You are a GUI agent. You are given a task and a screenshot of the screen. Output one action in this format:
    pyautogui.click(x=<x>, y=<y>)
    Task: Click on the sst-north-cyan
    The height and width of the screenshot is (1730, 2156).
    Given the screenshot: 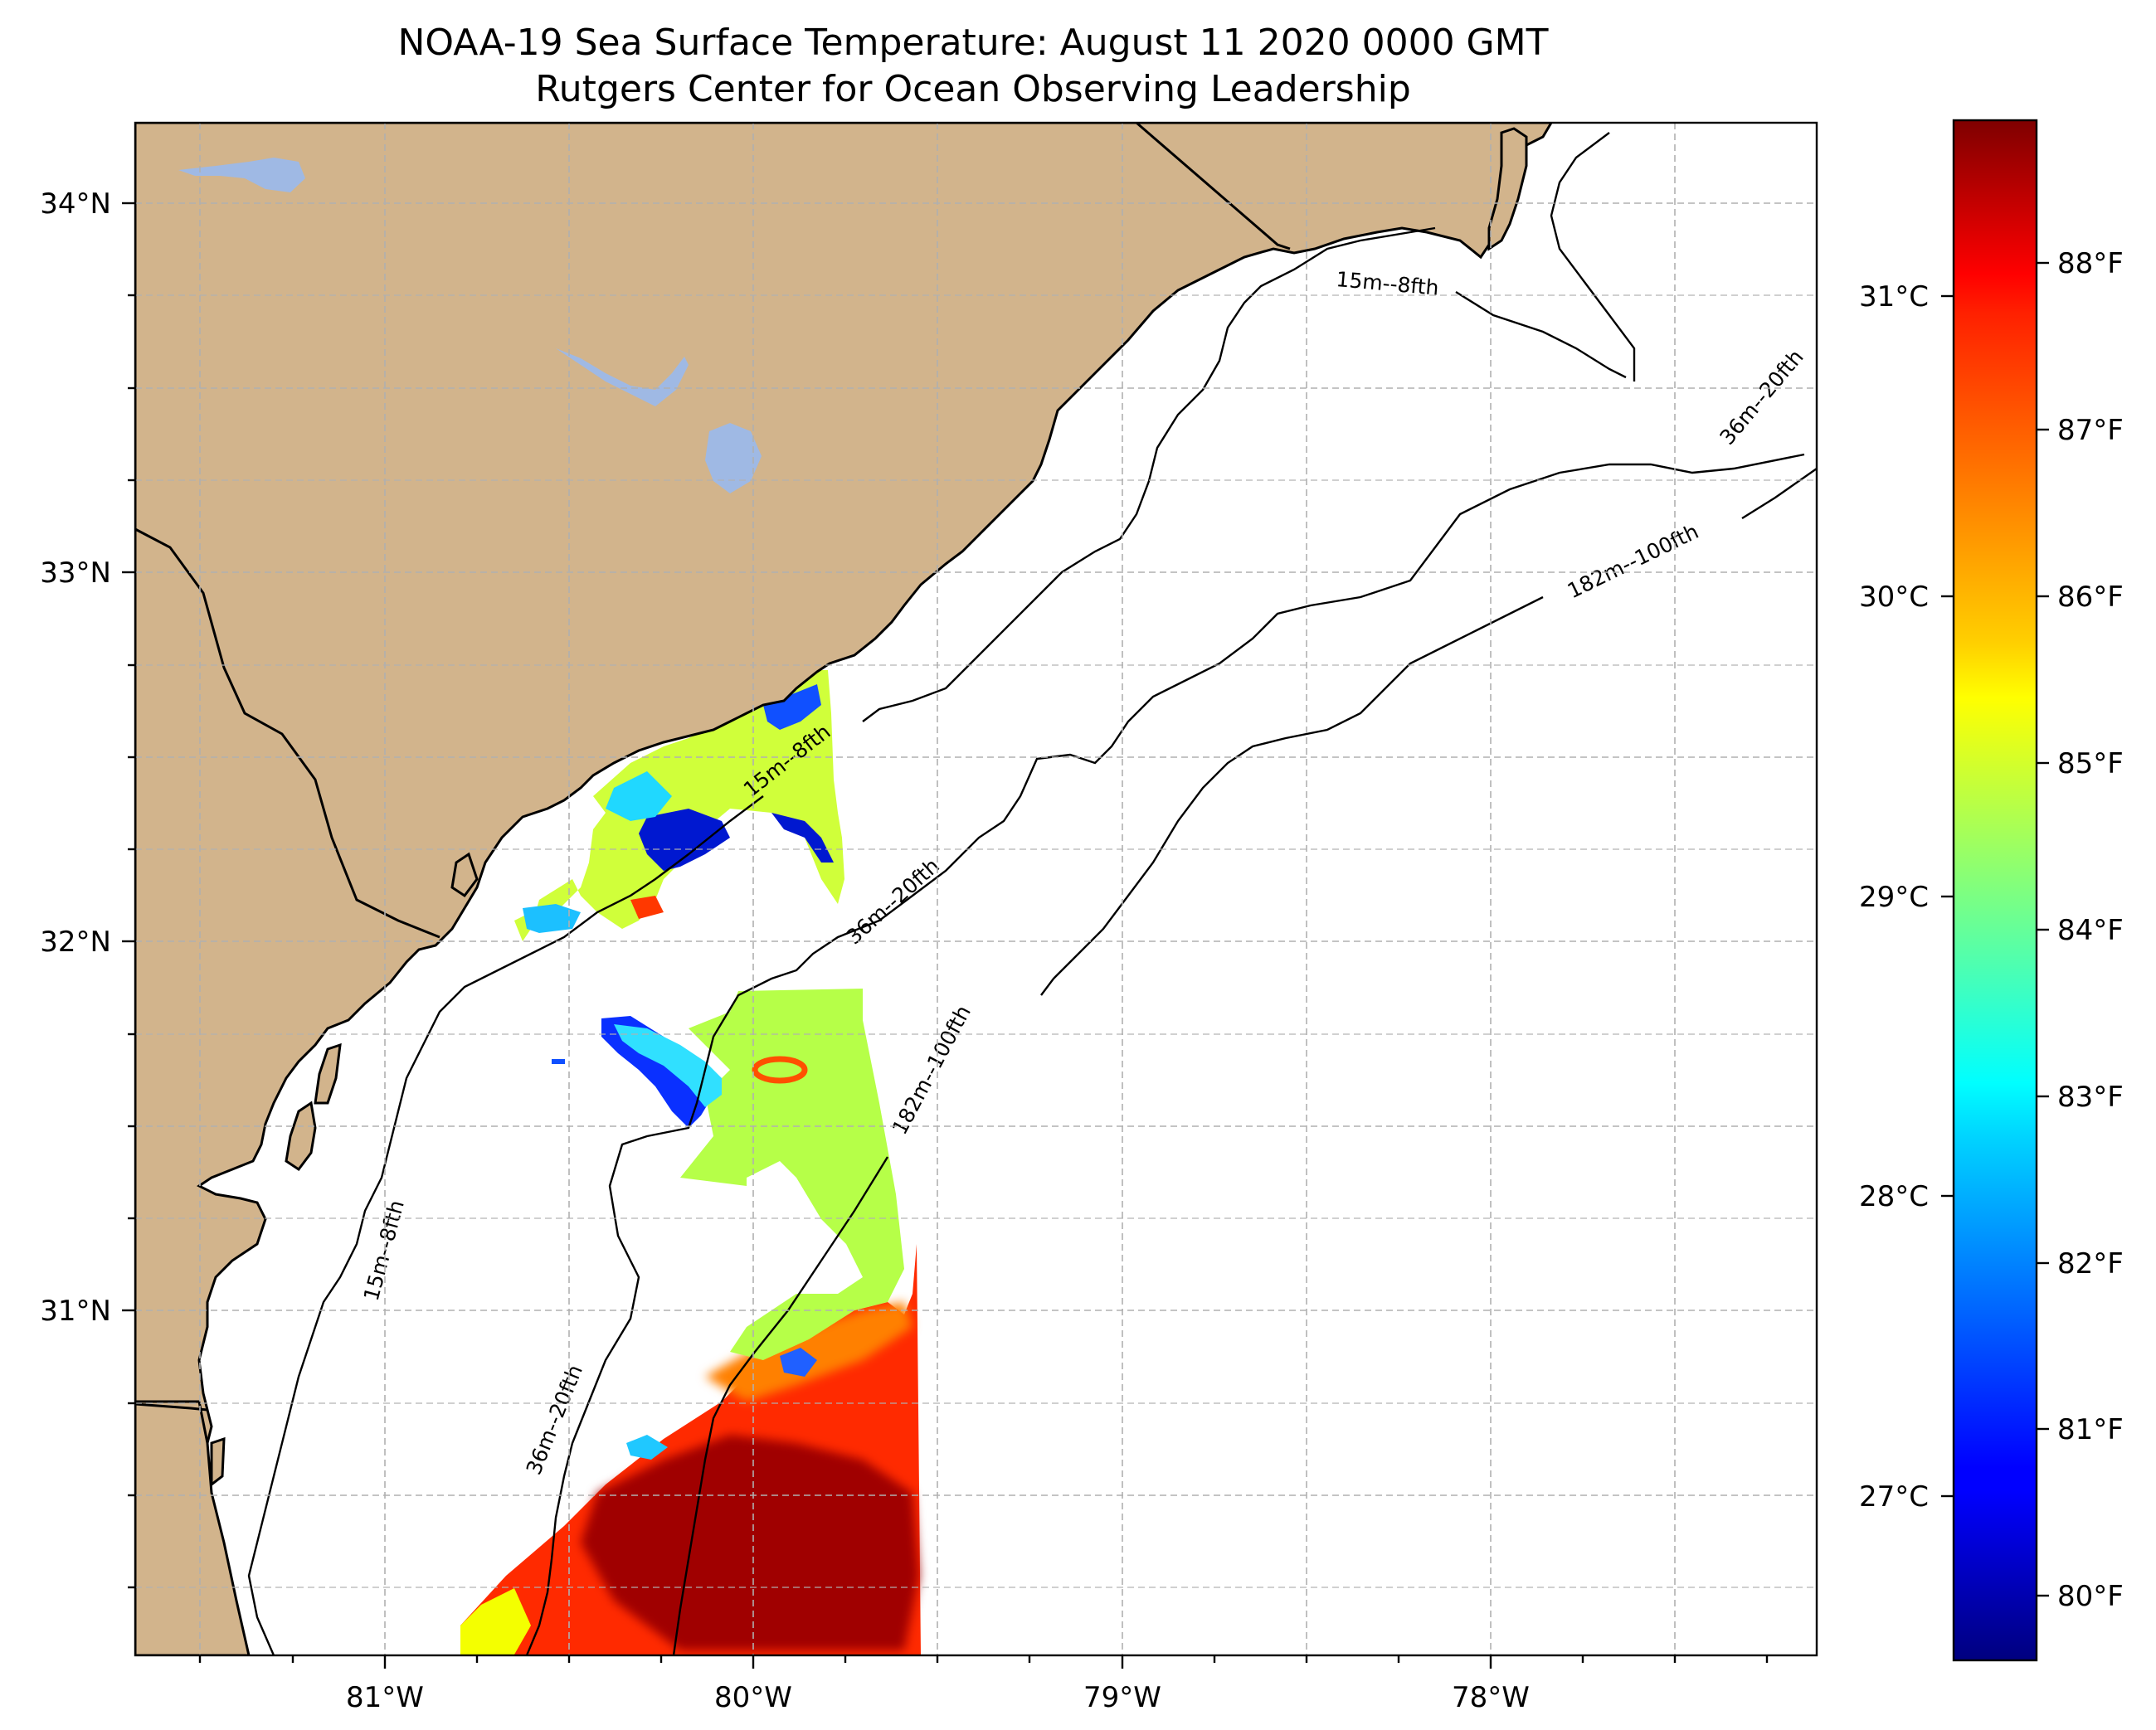 What is the action you would take?
    pyautogui.click(x=639, y=796)
    